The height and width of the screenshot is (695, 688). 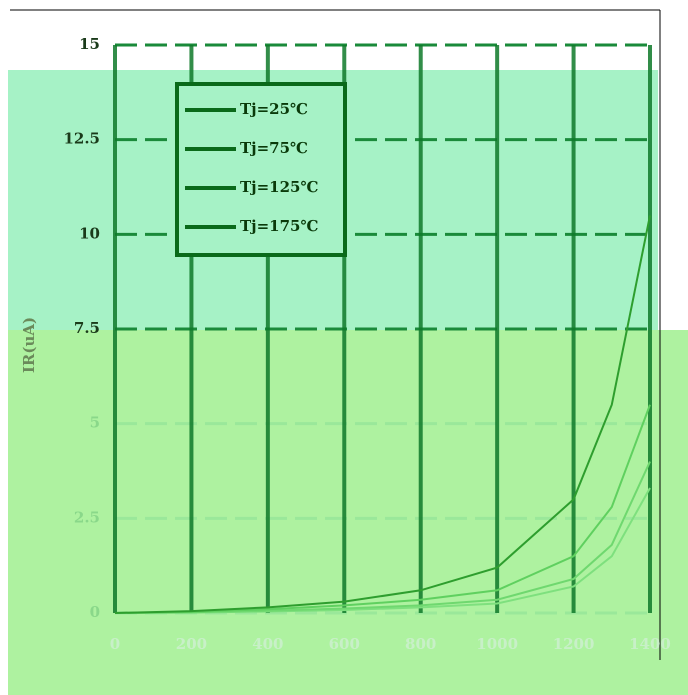 I want to click on y-tick-label: 5, so click(x=95, y=423).